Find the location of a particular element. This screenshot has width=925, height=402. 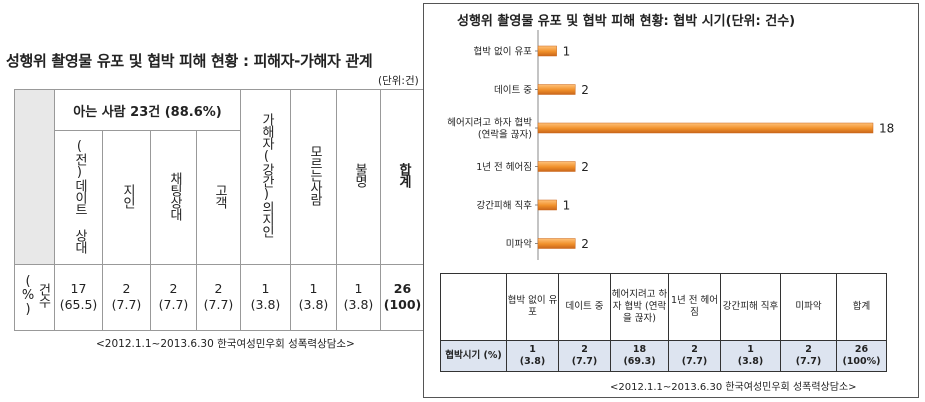

col-header: 합계 is located at coordinates (861, 307).